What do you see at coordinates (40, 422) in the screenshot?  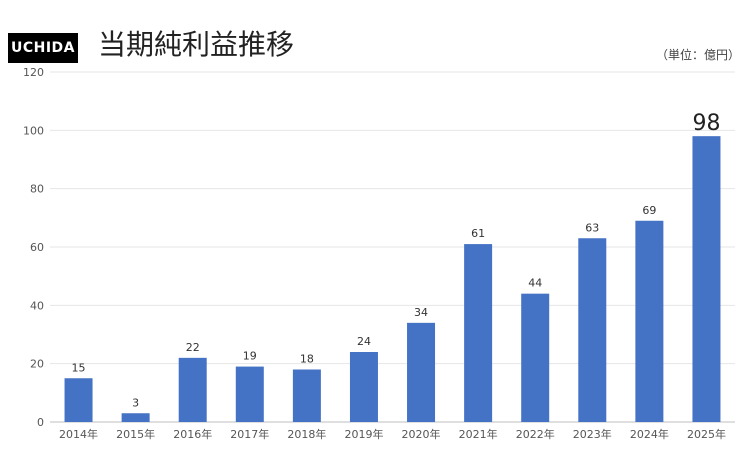 I see `y-tick-label: 0` at bounding box center [40, 422].